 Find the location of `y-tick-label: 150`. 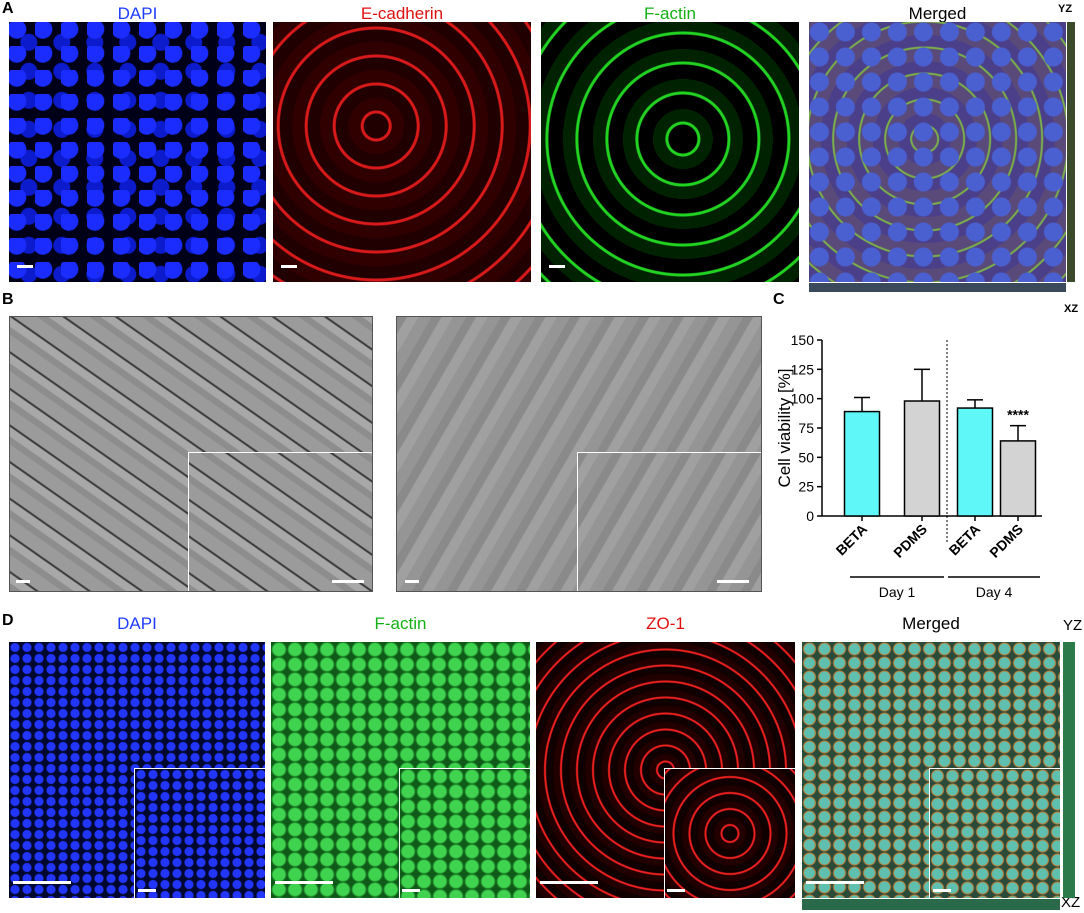

y-tick-label: 150 is located at coordinates (803, 340).